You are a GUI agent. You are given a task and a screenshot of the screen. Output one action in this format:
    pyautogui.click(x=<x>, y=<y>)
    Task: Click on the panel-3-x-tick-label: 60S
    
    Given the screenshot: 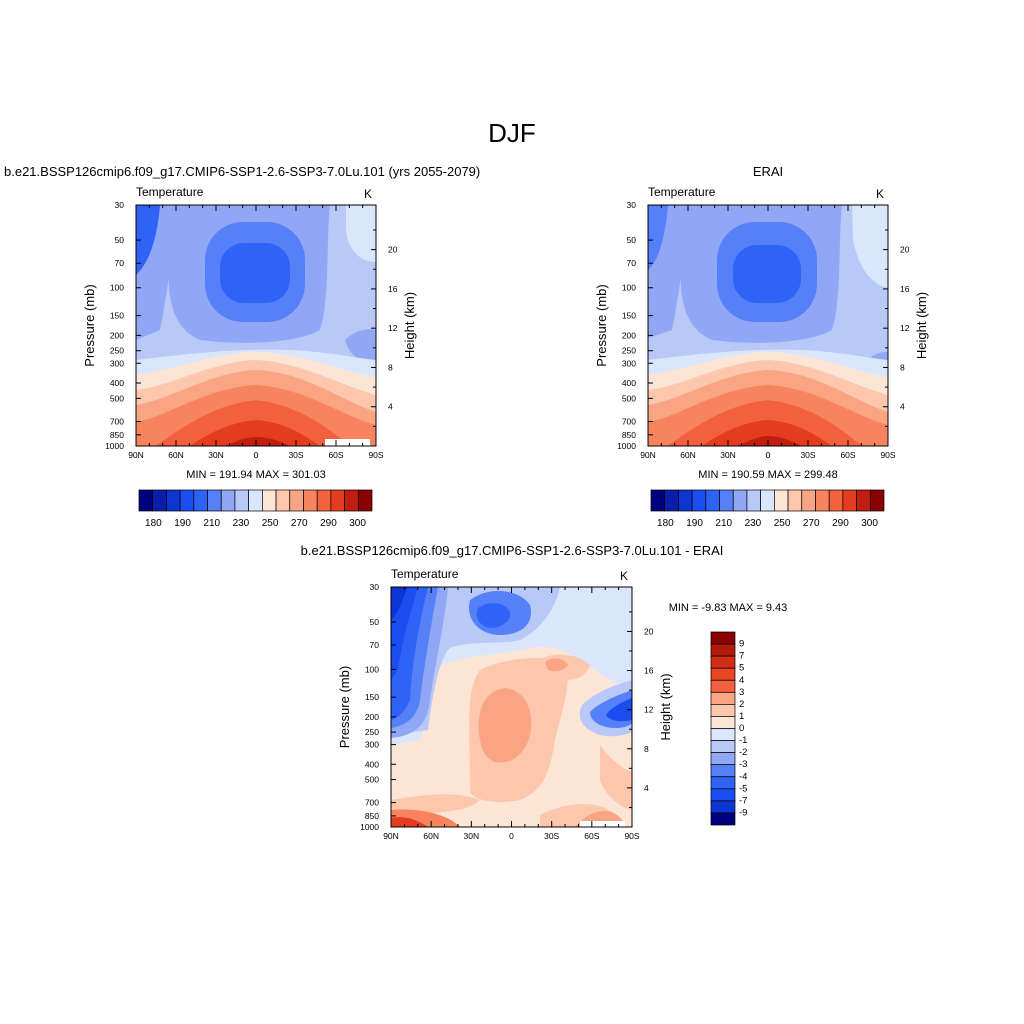 What is the action you would take?
    pyautogui.click(x=591, y=836)
    